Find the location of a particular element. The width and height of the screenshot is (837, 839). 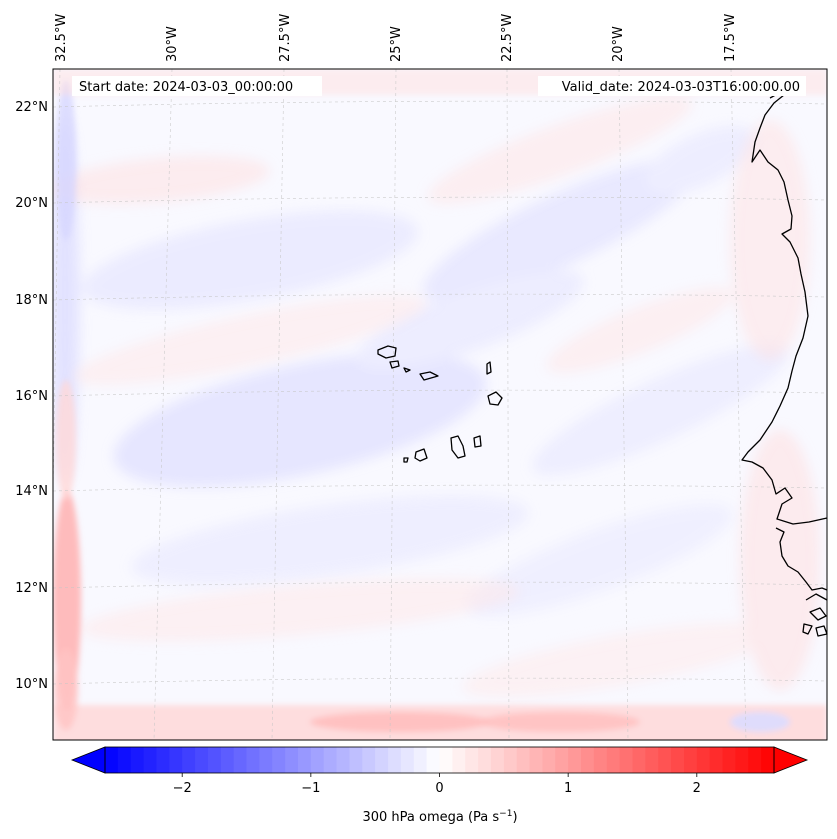

lat-label-22n: 22°N is located at coordinates (31, 107).